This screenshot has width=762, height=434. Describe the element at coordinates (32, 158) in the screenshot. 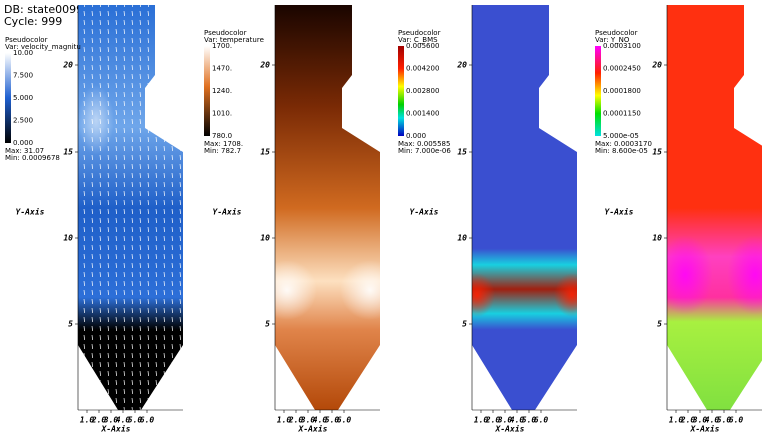

I see `legend-min: Min: 0.0009678` at that location.